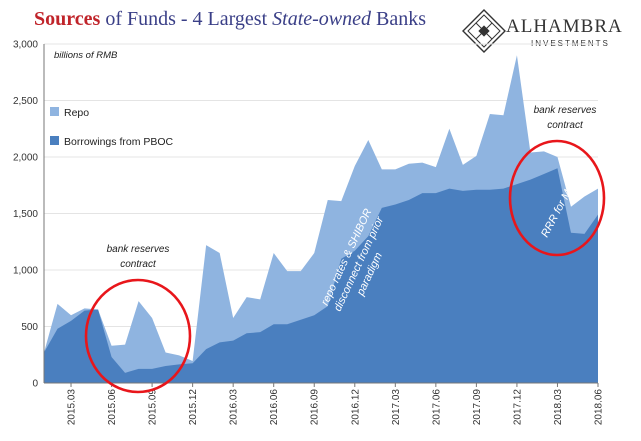 Image resolution: width=641 pixels, height=441 pixels. What do you see at coordinates (138, 264) in the screenshot?
I see `left-note-line-2: contract` at bounding box center [138, 264].